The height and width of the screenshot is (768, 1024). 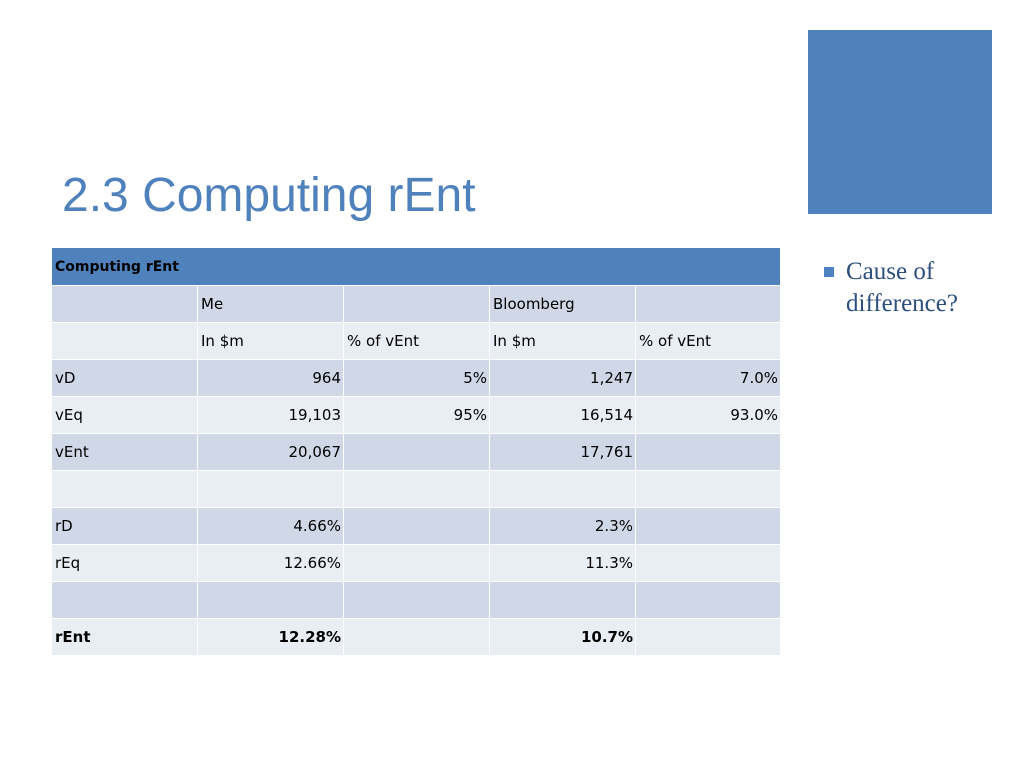 I want to click on accent-block, so click(x=900, y=122).